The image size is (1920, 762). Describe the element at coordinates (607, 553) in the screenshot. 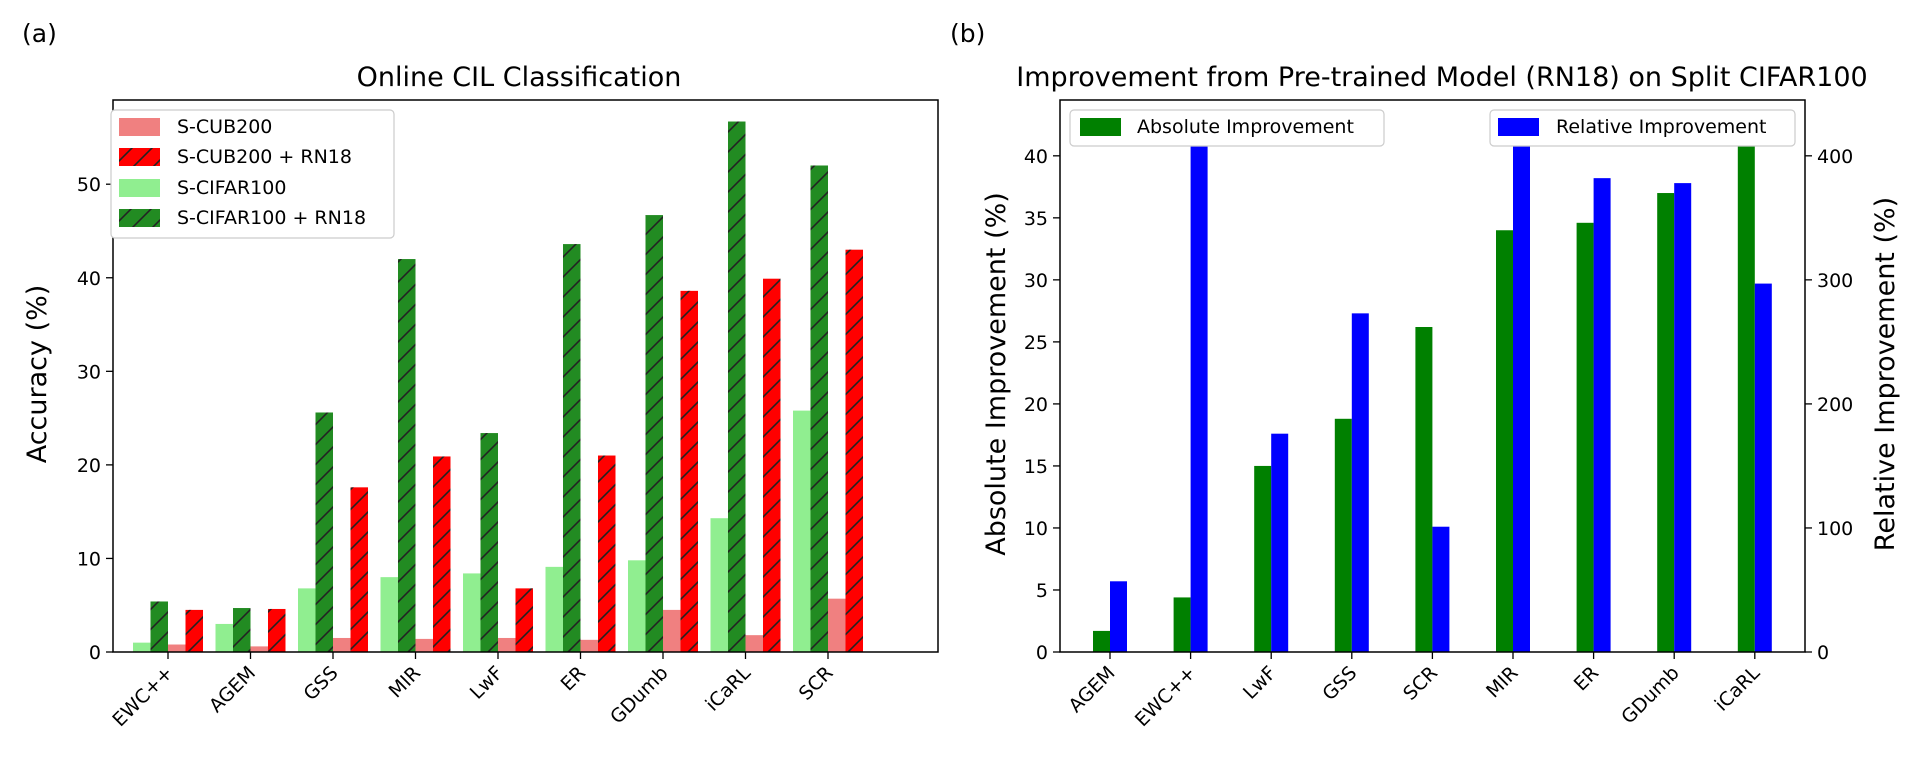

I see `bar-hatch-s-cub200-plus-rn18-er` at that location.